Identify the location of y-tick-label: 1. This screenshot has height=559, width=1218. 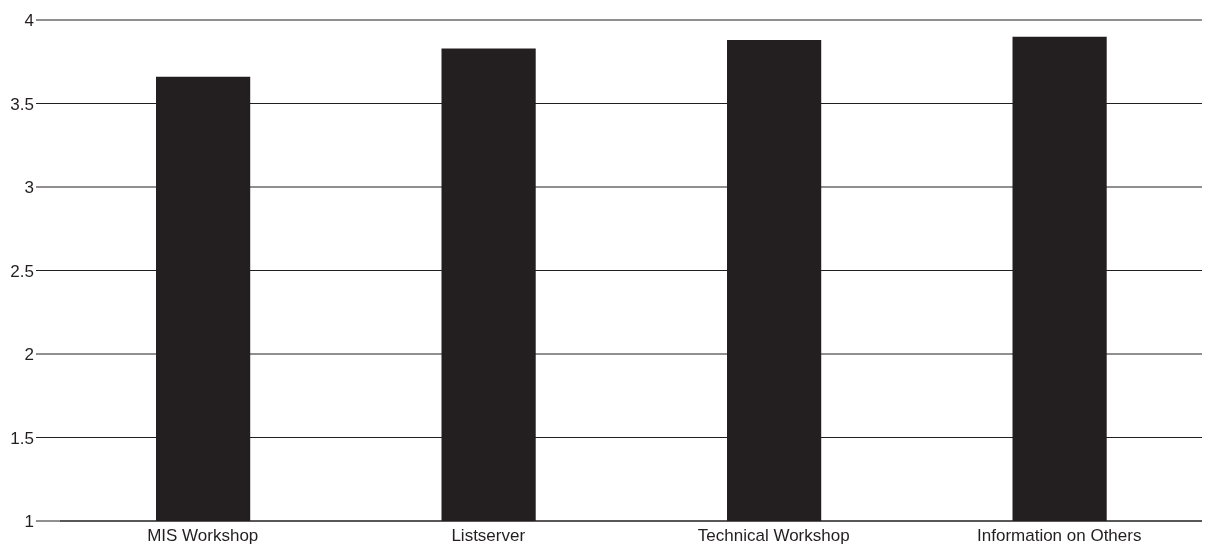
(29, 522).